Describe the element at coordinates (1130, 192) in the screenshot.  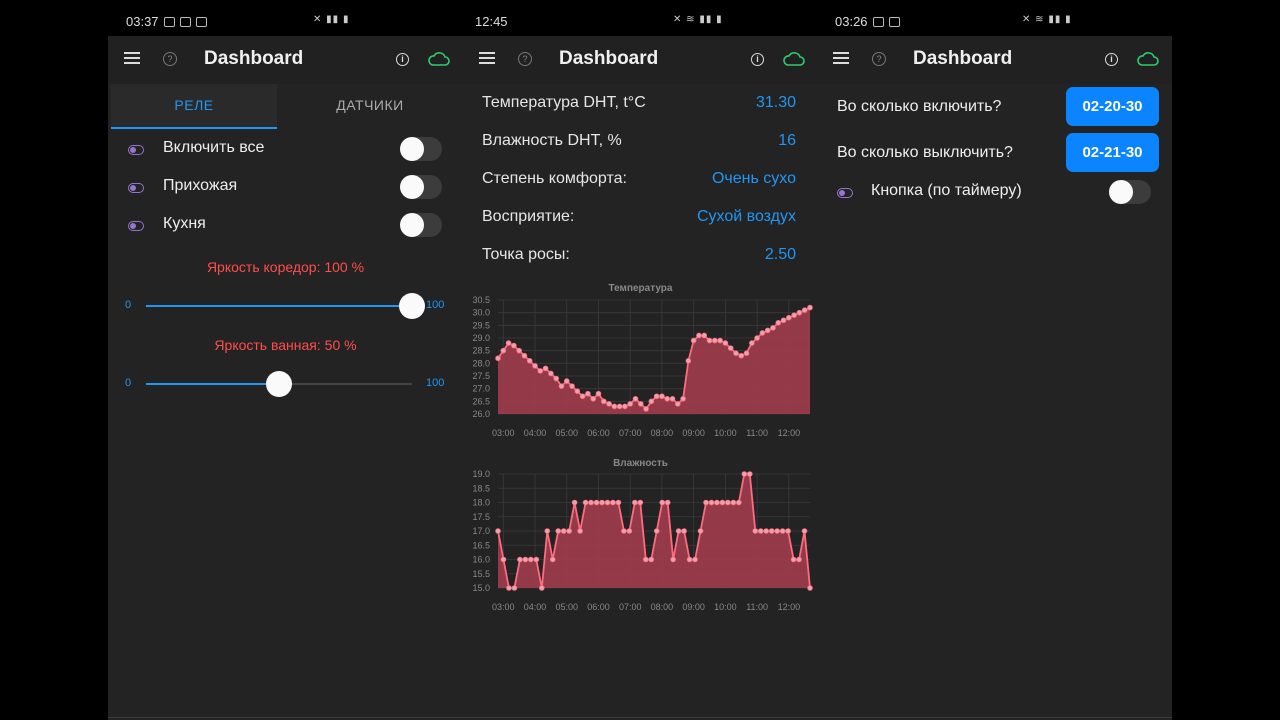
I see `timer-switch` at that location.